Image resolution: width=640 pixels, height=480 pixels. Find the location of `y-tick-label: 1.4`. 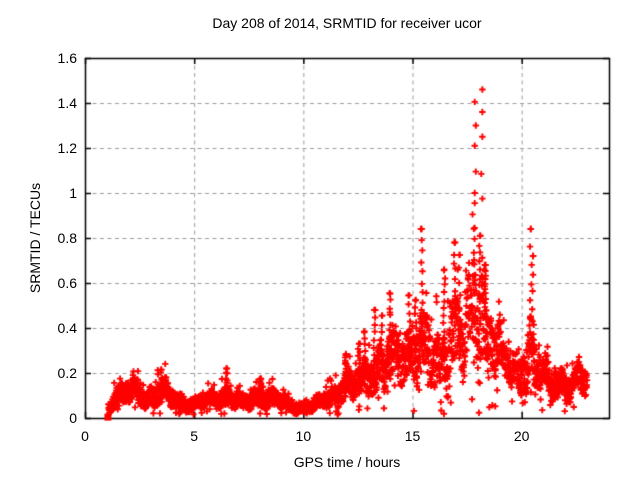

y-tick-label: 1.4 is located at coordinates (67, 103).